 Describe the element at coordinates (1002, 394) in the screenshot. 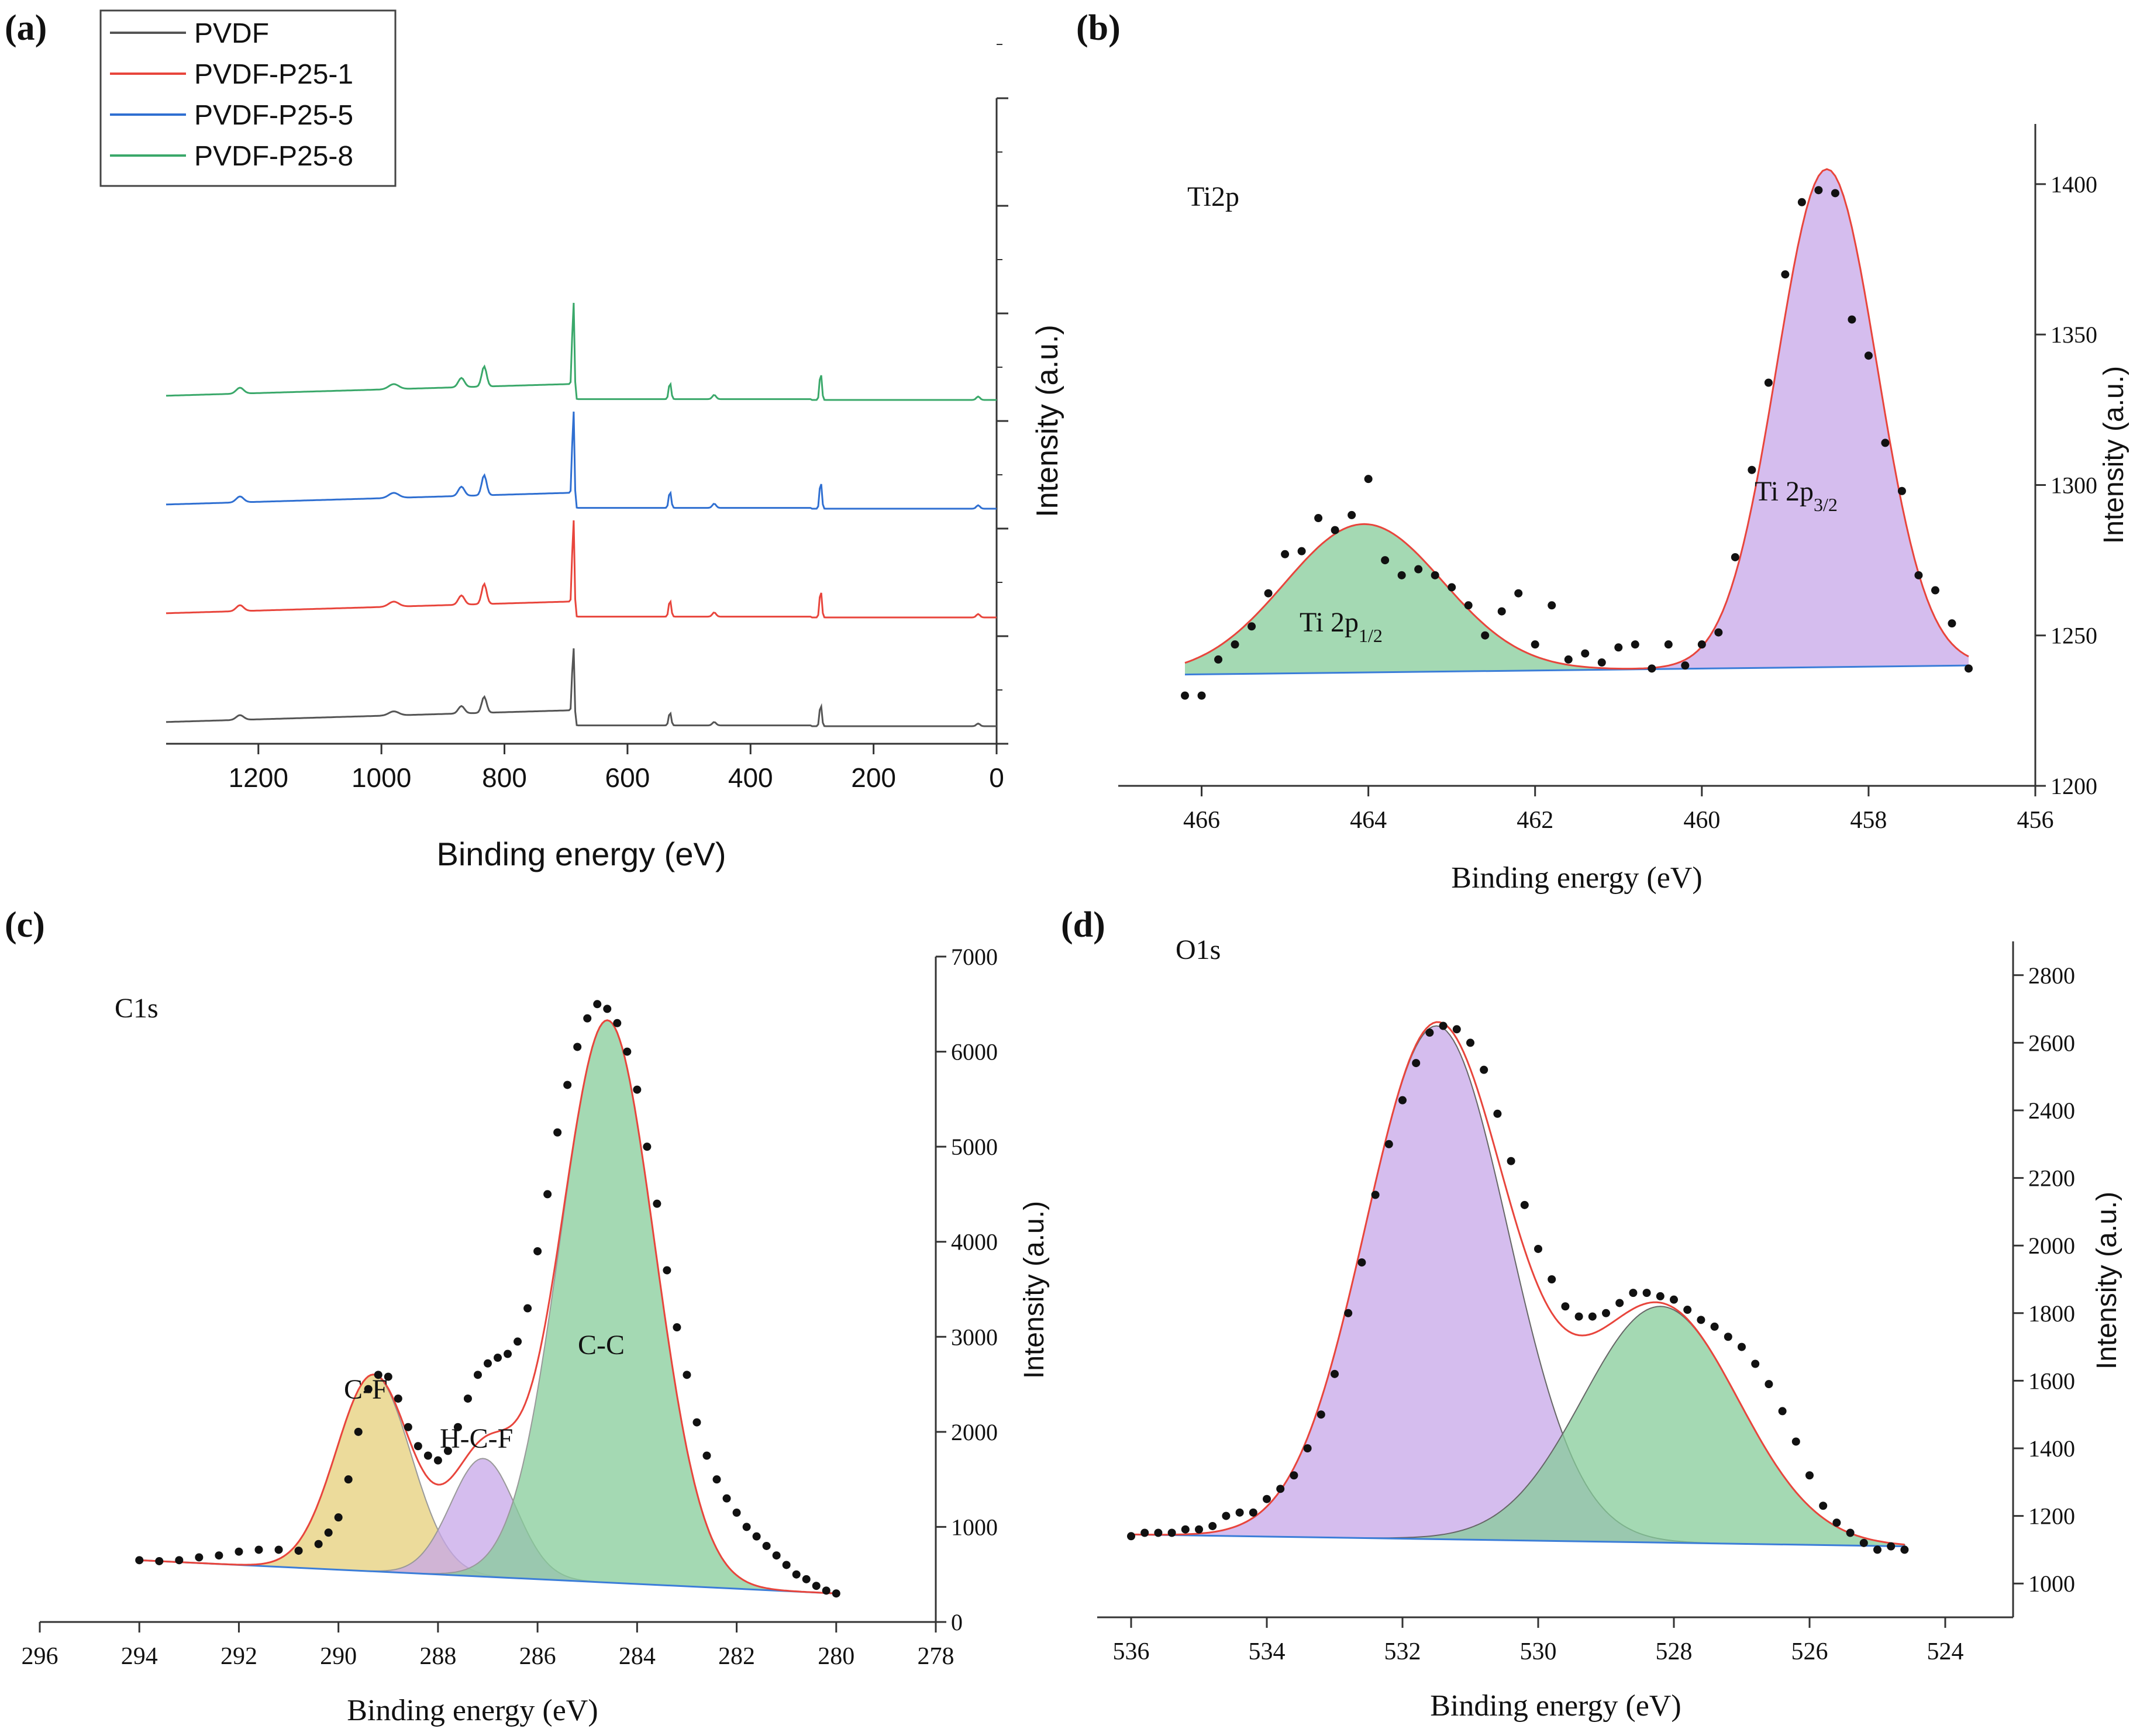

I see `panel-a-y-ticks` at that location.